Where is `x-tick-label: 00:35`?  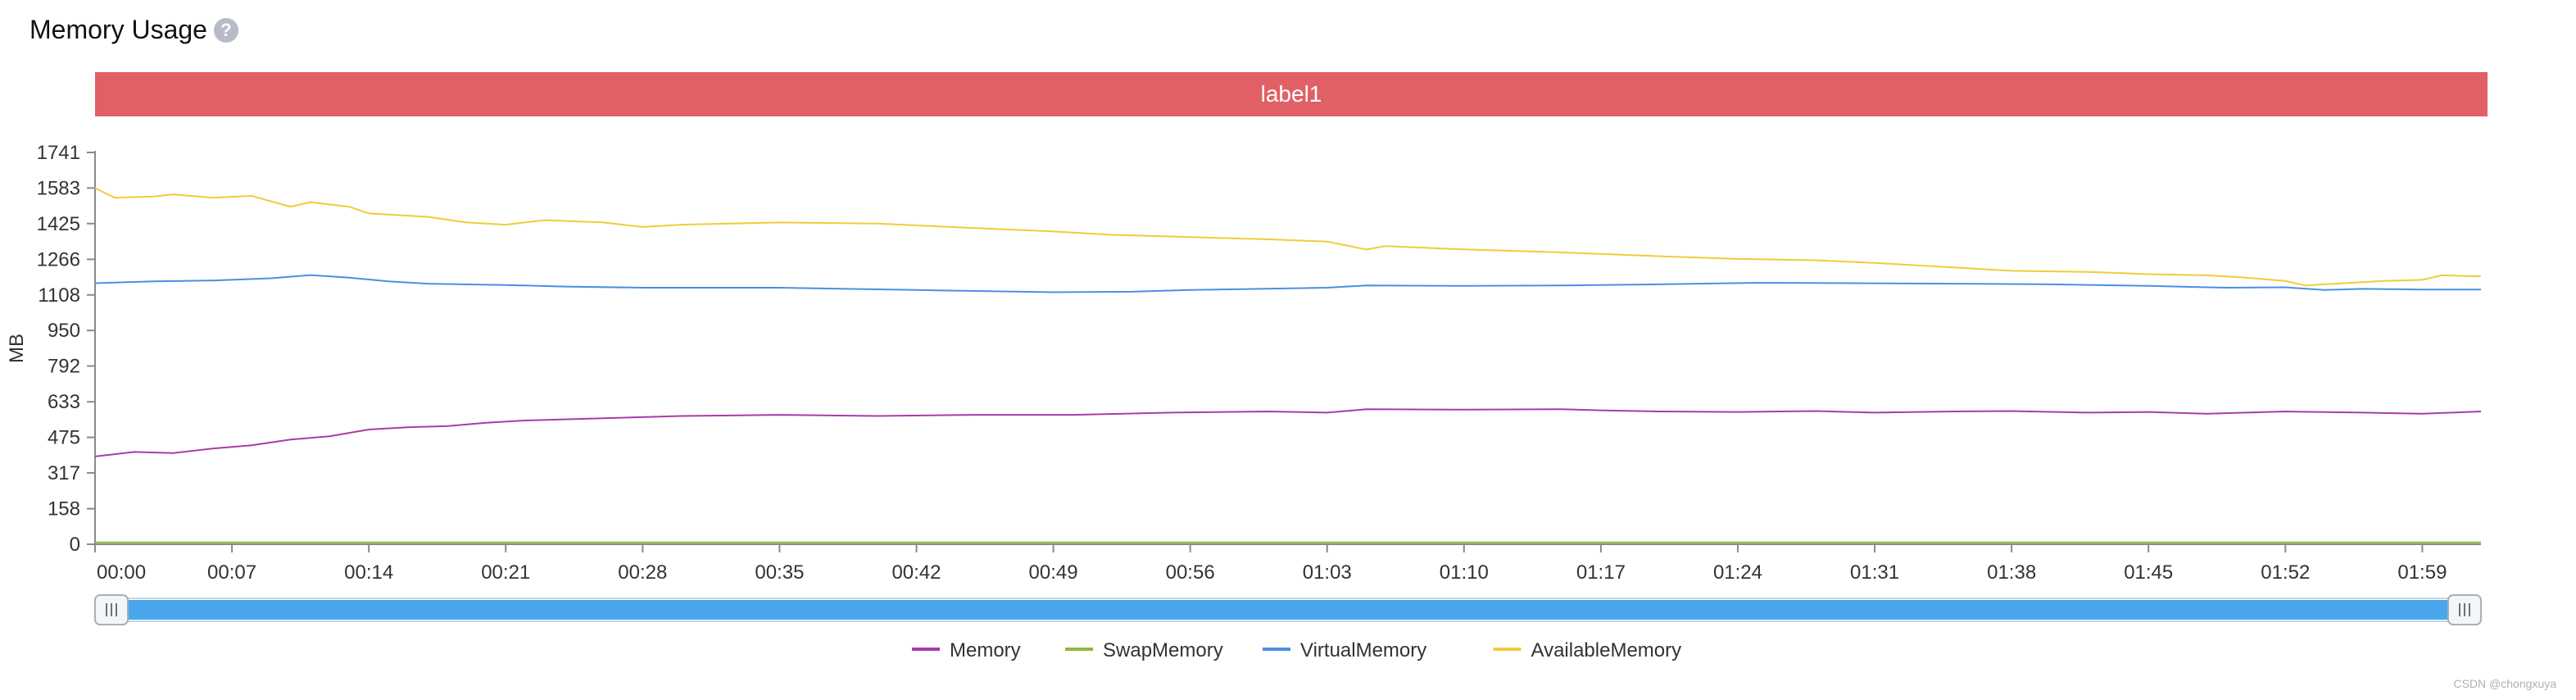
x-tick-label: 00:35 is located at coordinates (779, 572).